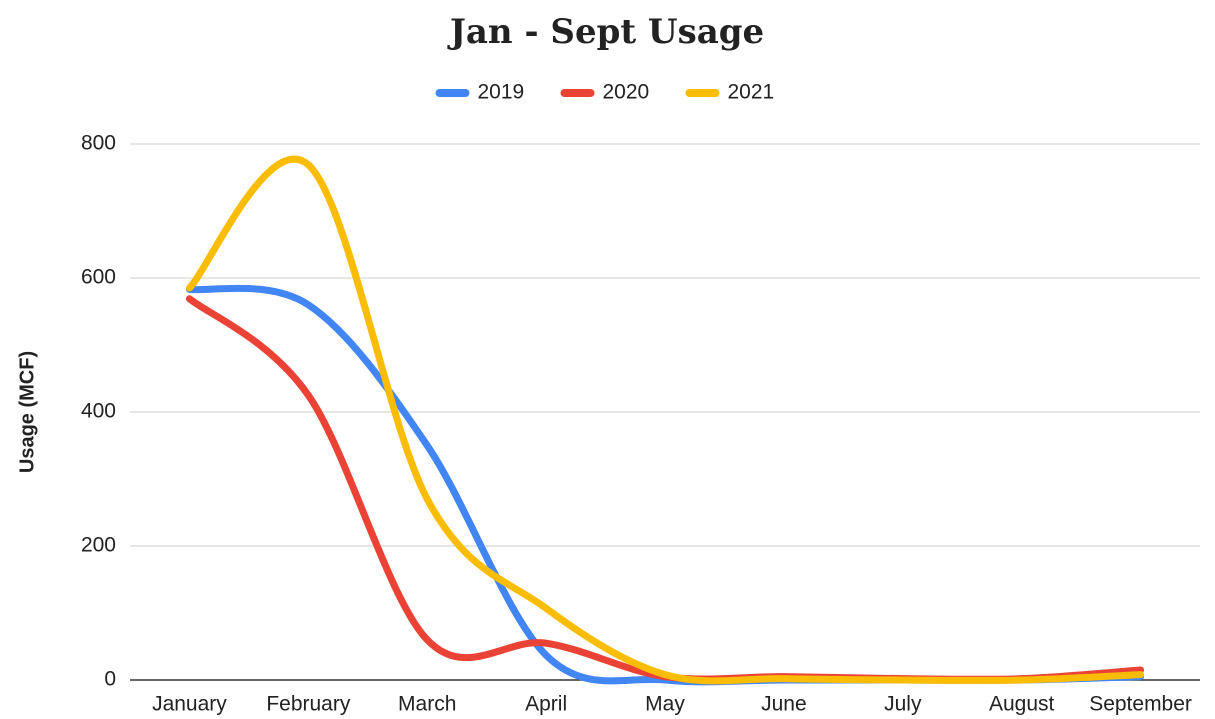 This screenshot has height=719, width=1215. Describe the element at coordinates (1140, 704) in the screenshot. I see `x-tick-label: September` at that location.